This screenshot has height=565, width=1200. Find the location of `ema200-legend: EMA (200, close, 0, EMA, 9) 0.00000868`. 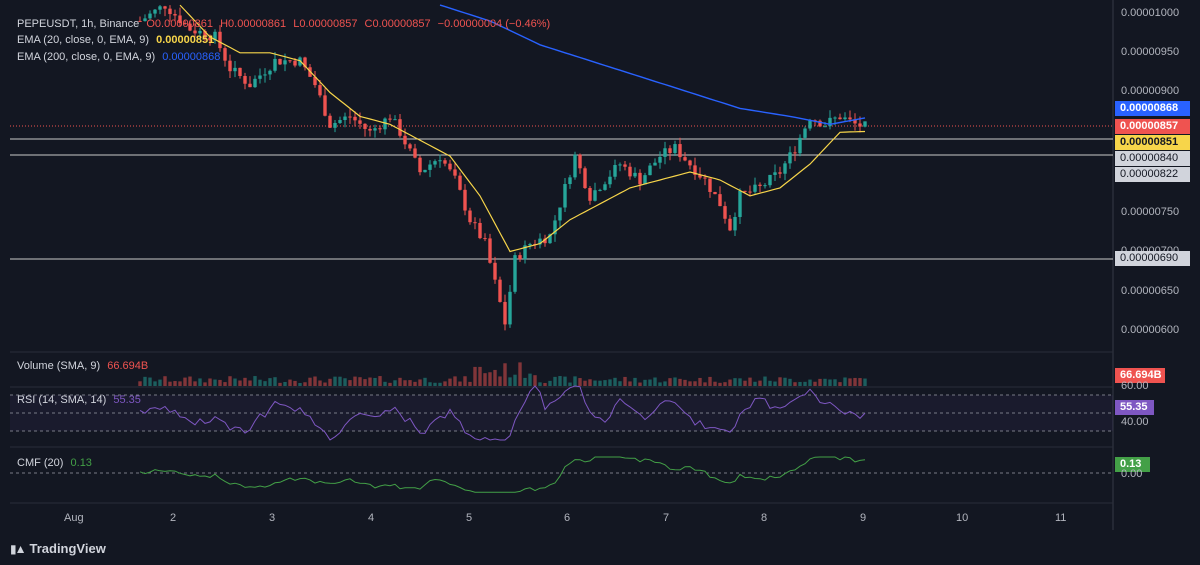

ema200-legend: EMA (200, close, 0, EMA, 9) 0.00000868 is located at coordinates (118, 57).